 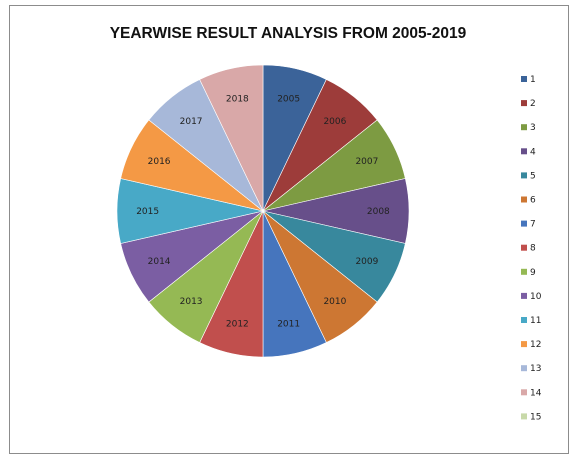 What do you see at coordinates (366, 262) in the screenshot?
I see `slice-label-2009: 2009` at bounding box center [366, 262].